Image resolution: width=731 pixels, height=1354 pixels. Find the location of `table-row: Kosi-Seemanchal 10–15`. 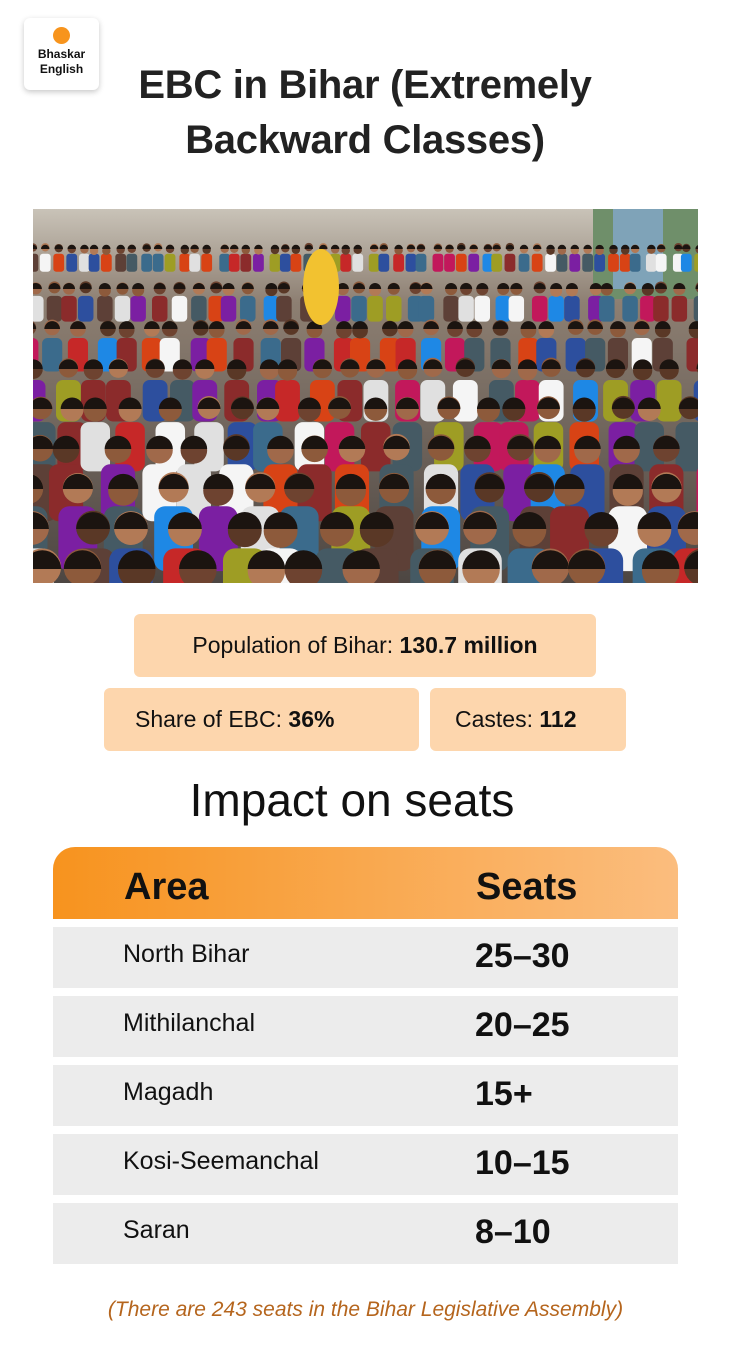

table-row: Kosi-Seemanchal 10–15 is located at coordinates (365, 1164).